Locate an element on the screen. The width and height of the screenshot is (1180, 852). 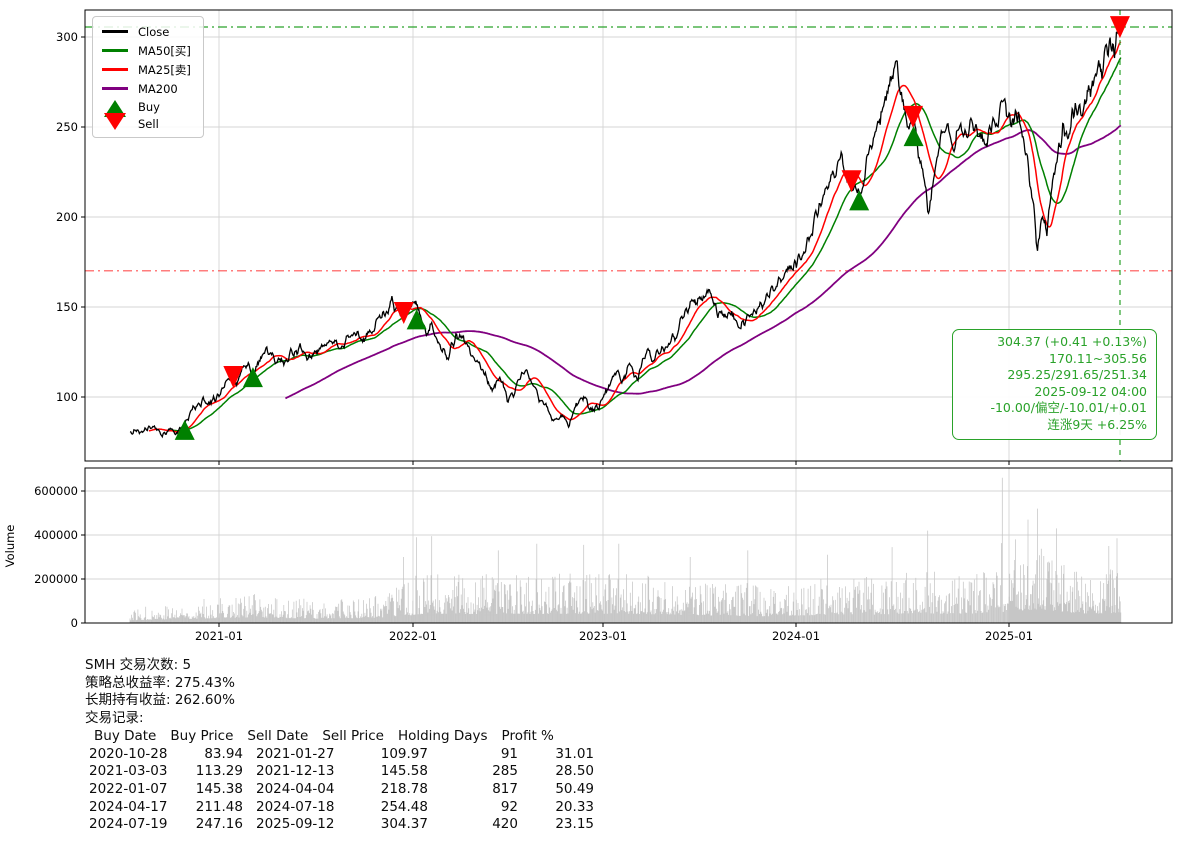
ma200-line-swatch is located at coordinates (115, 88).